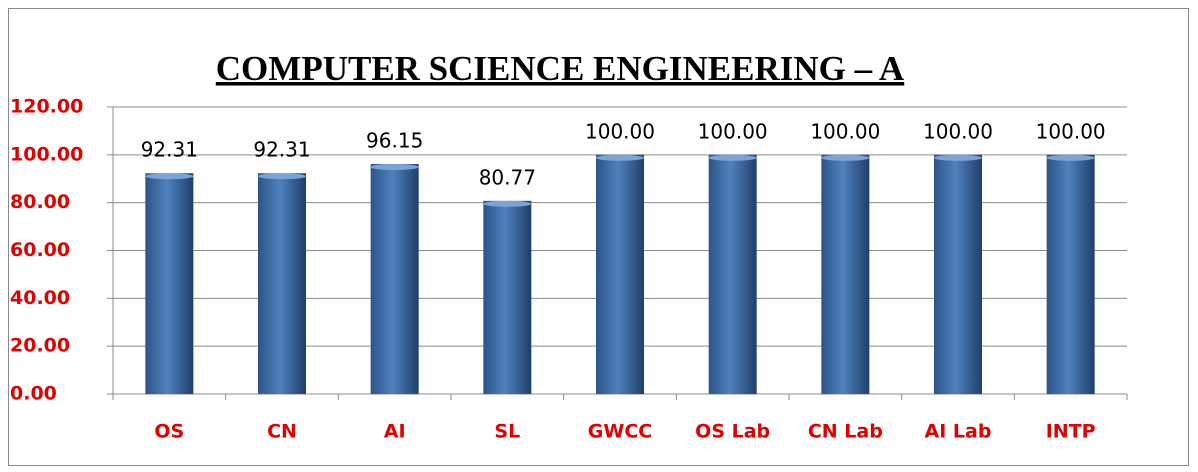  What do you see at coordinates (40, 250) in the screenshot?
I see `y-tick-label: 60.00` at bounding box center [40, 250].